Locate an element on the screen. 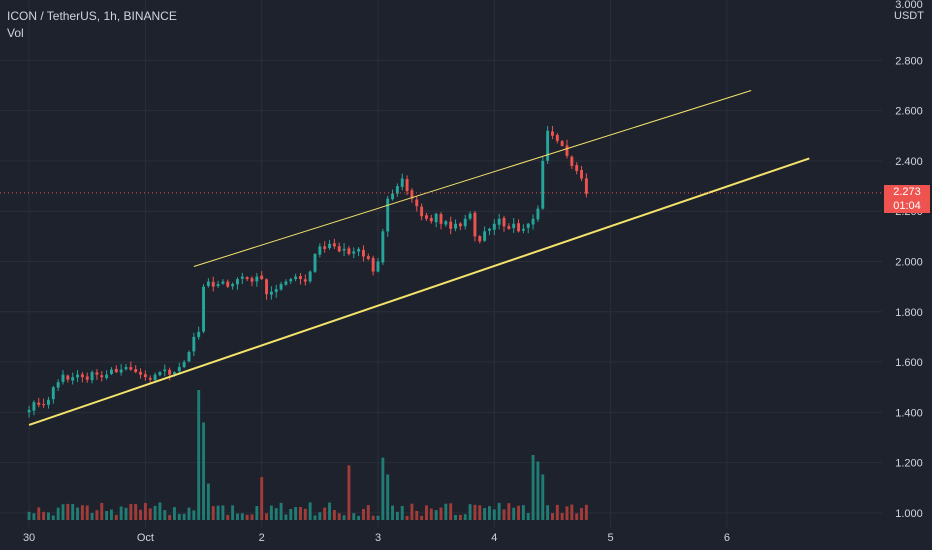  price-tick-label: 1.000 is located at coordinates (909, 514).